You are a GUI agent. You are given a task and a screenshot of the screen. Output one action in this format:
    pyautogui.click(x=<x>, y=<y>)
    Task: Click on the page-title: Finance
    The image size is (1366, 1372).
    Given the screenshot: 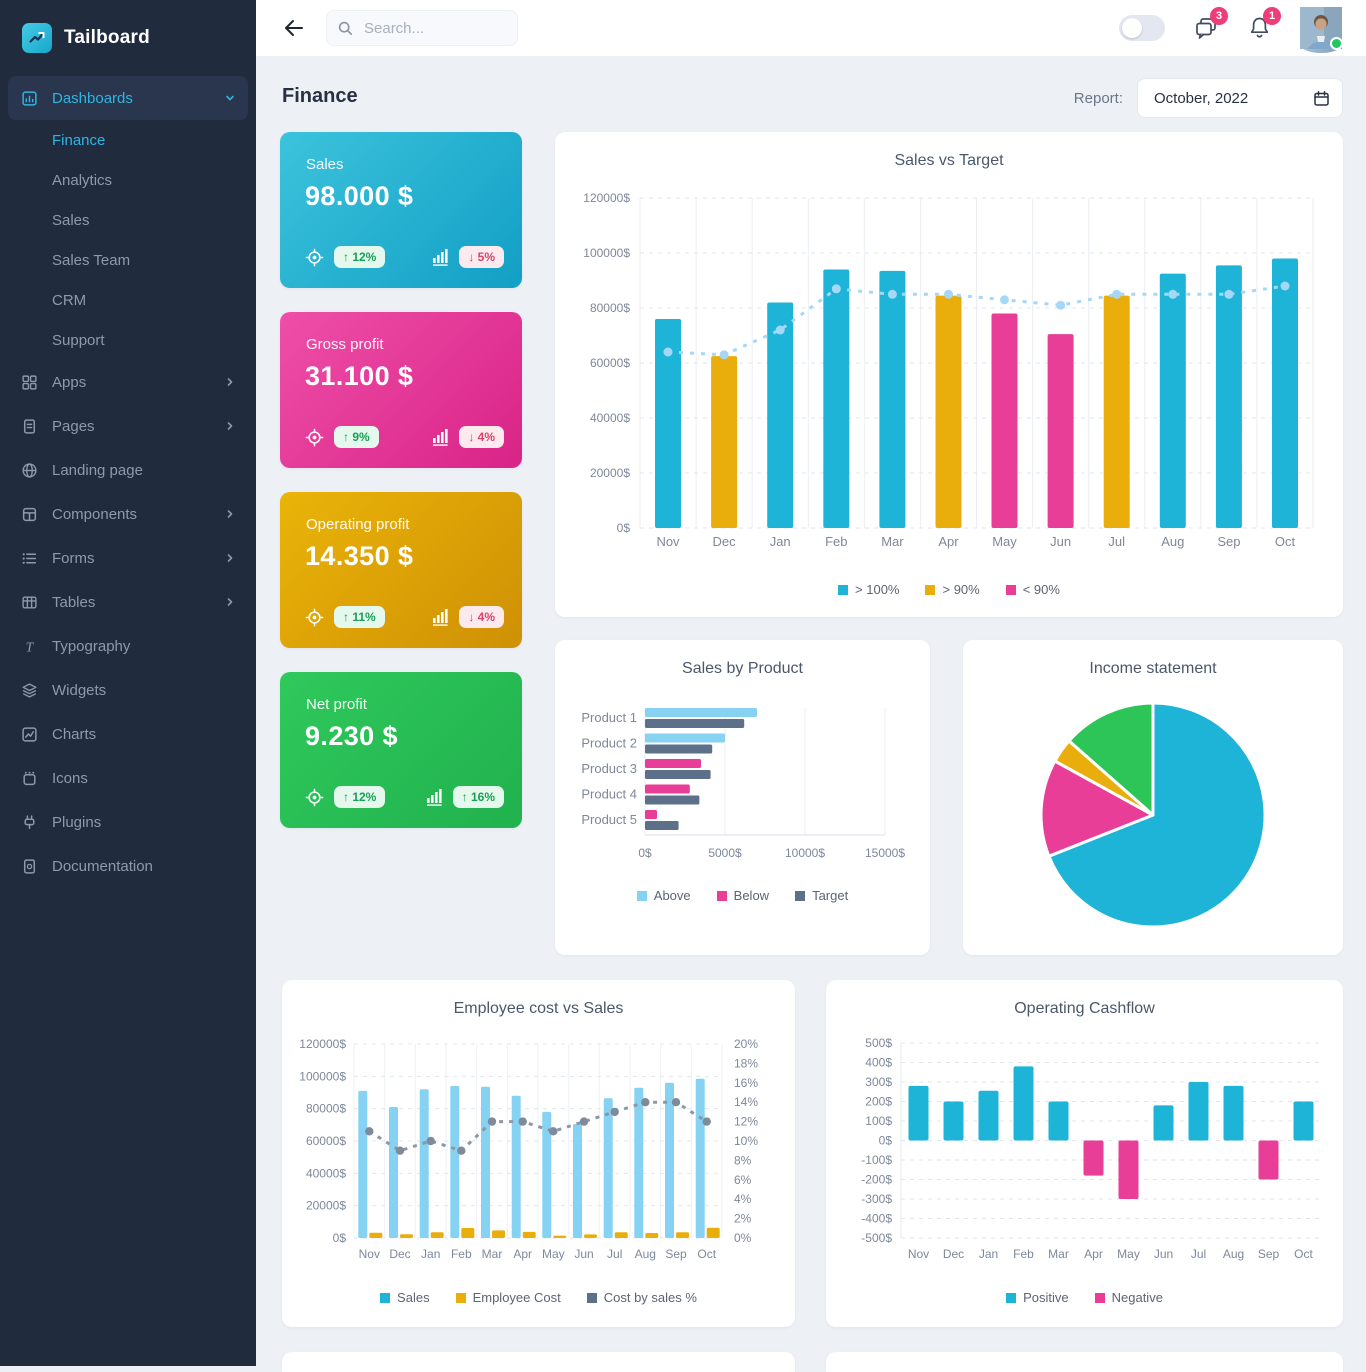 What is the action you would take?
    pyautogui.click(x=320, y=96)
    